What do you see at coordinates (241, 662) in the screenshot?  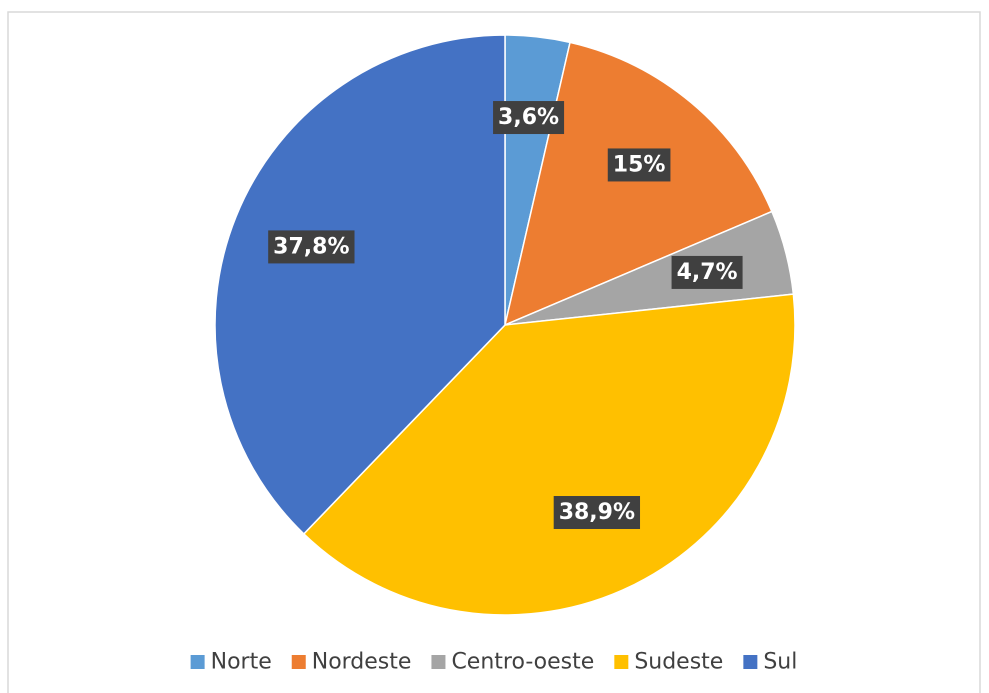 I see `legend-label: Norte` at bounding box center [241, 662].